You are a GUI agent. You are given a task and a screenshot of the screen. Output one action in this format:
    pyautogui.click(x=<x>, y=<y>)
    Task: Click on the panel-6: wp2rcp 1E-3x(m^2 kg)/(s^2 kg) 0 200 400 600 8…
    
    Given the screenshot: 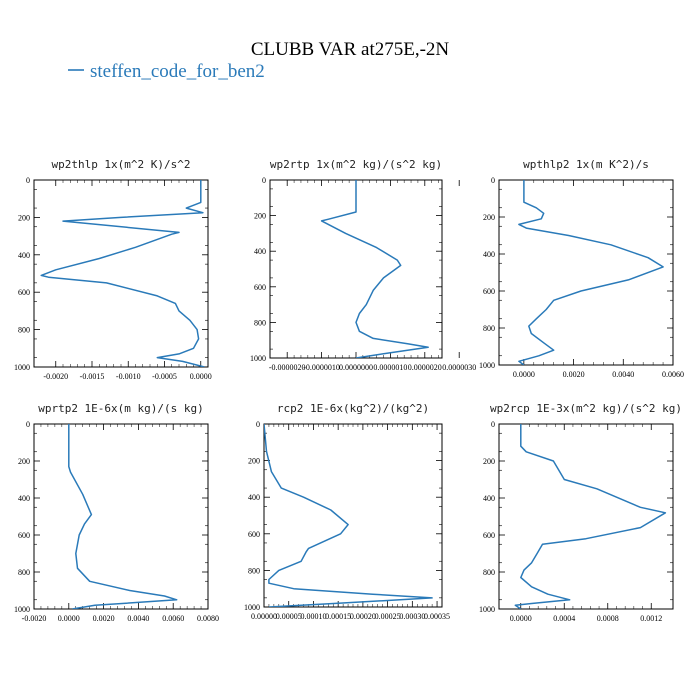 What is the action you would take?
    pyautogui.click(x=580, y=512)
    